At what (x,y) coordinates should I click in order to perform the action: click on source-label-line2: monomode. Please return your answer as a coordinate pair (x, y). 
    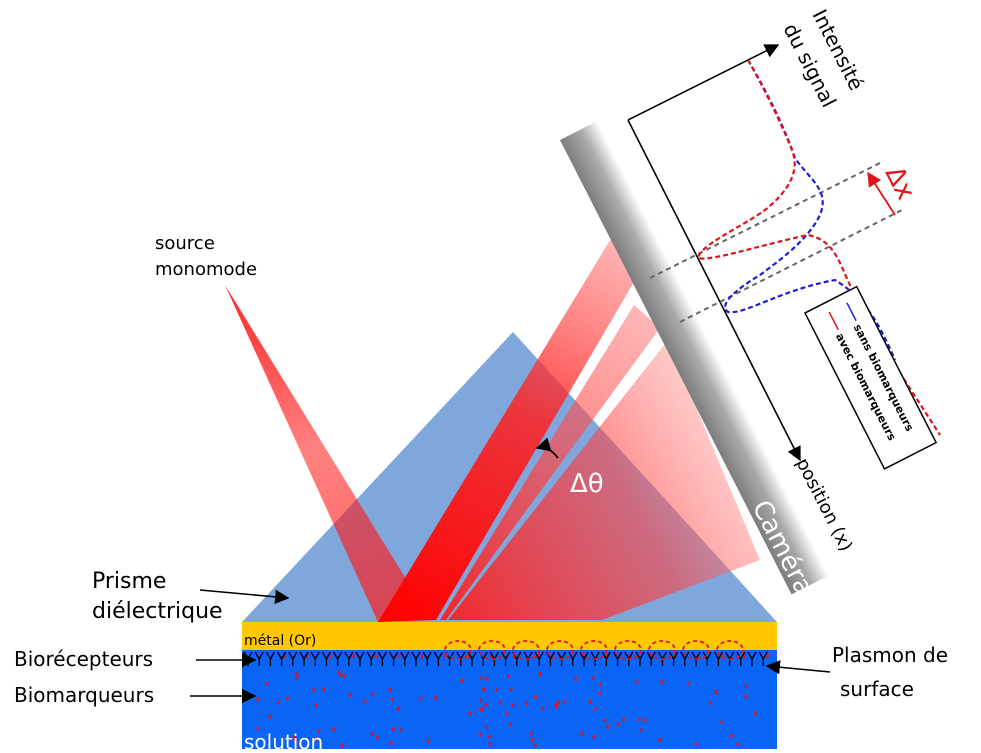
    Looking at the image, I should click on (206, 269).